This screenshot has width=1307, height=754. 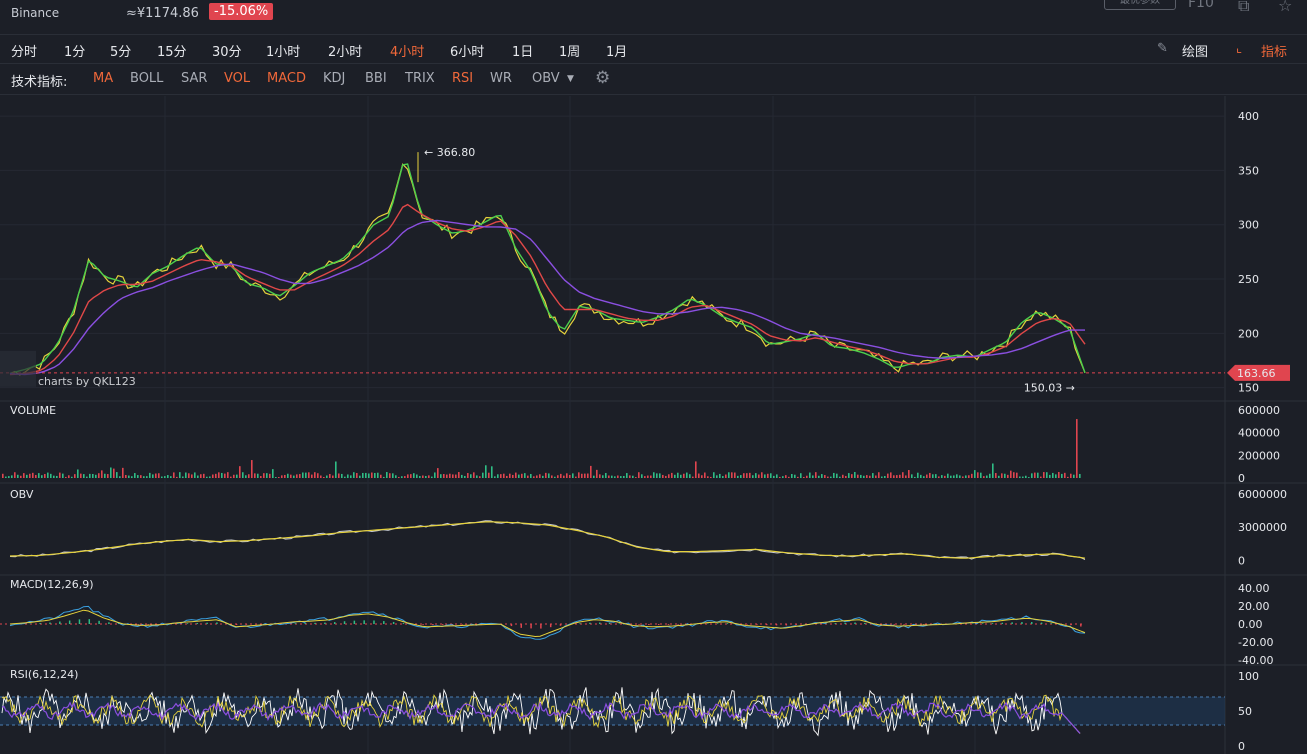 I want to click on tf-1h: 1小时, so click(x=283, y=52).